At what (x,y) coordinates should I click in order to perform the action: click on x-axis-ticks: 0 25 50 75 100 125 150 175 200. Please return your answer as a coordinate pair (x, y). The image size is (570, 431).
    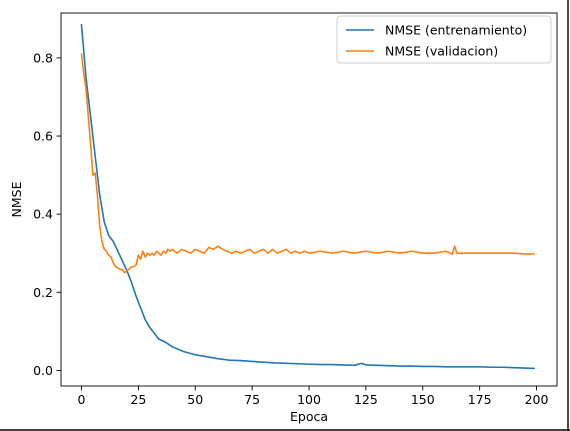
    Looking at the image, I should click on (313, 396).